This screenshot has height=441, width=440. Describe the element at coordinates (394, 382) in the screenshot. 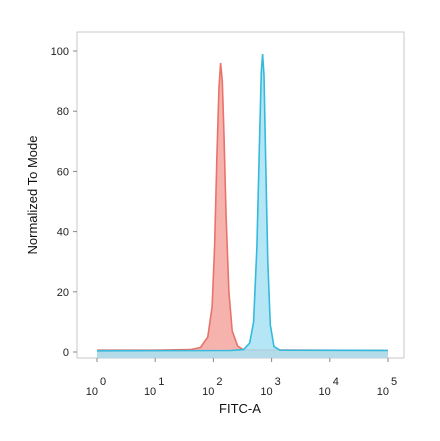

I see `x-tick-exponent: 5` at that location.